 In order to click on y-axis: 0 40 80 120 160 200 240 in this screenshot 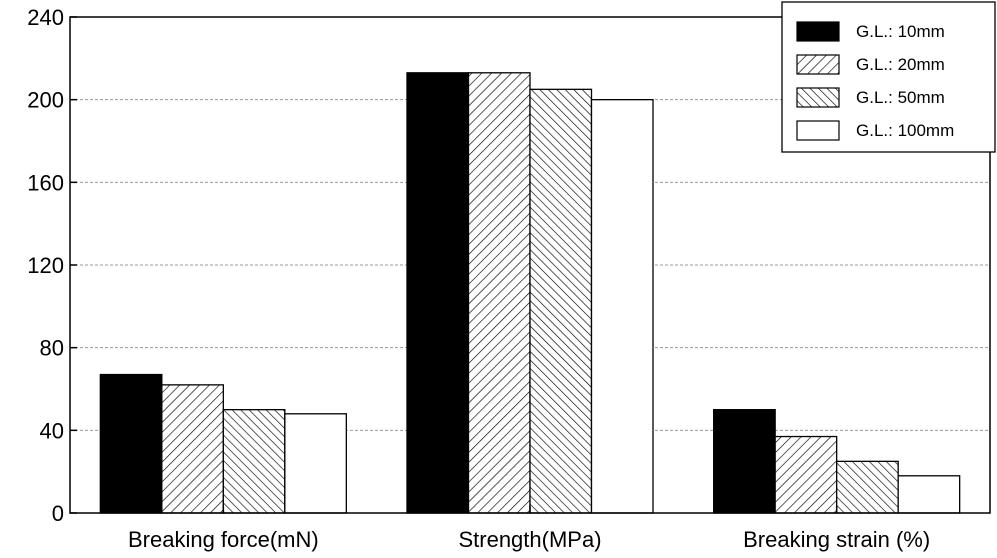, I will do `click(52, 265)`.